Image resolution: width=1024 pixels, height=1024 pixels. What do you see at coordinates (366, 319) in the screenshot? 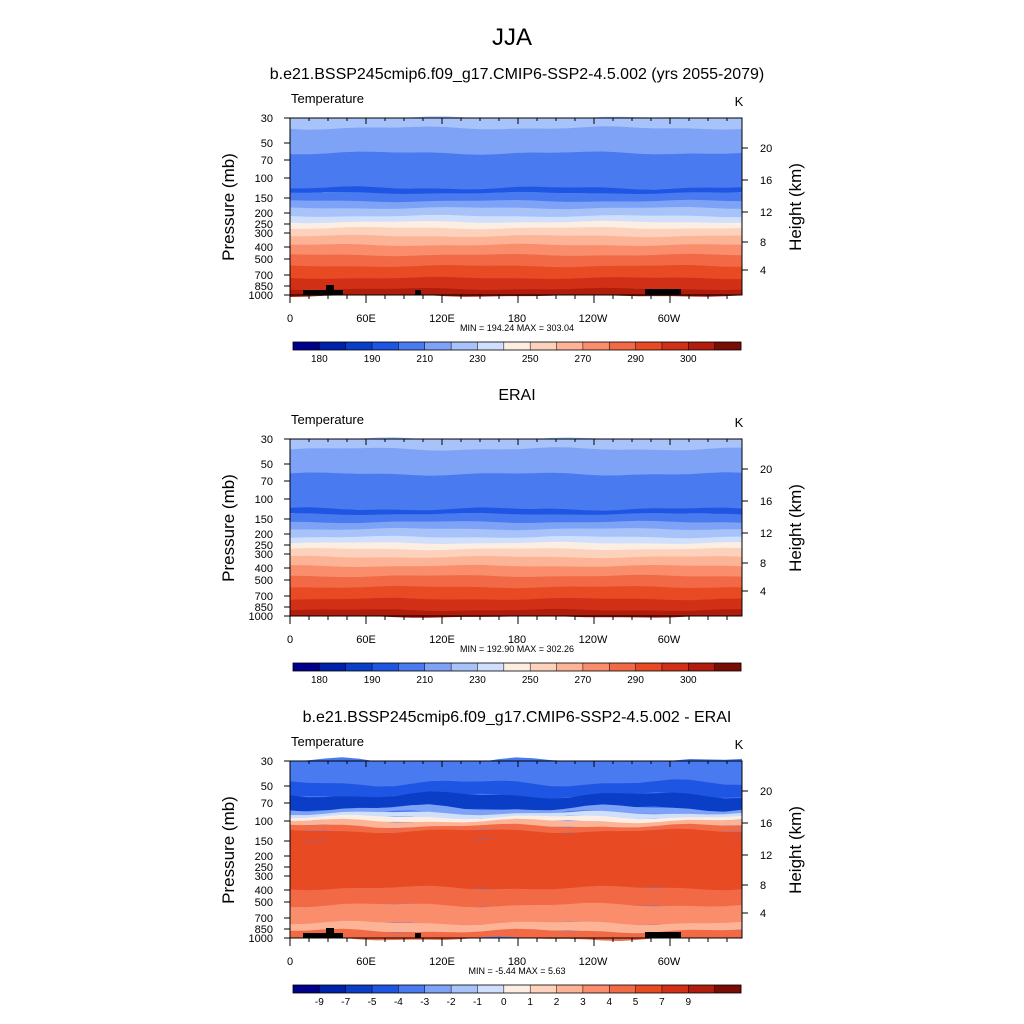
I see `longitude-tick-label: 60E` at bounding box center [366, 319].